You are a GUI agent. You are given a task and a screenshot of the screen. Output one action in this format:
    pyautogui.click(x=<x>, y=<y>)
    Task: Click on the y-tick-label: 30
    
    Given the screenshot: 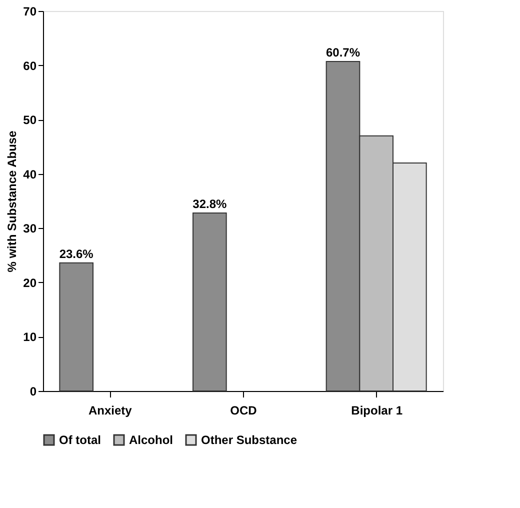 What is the action you would take?
    pyautogui.click(x=30, y=229)
    